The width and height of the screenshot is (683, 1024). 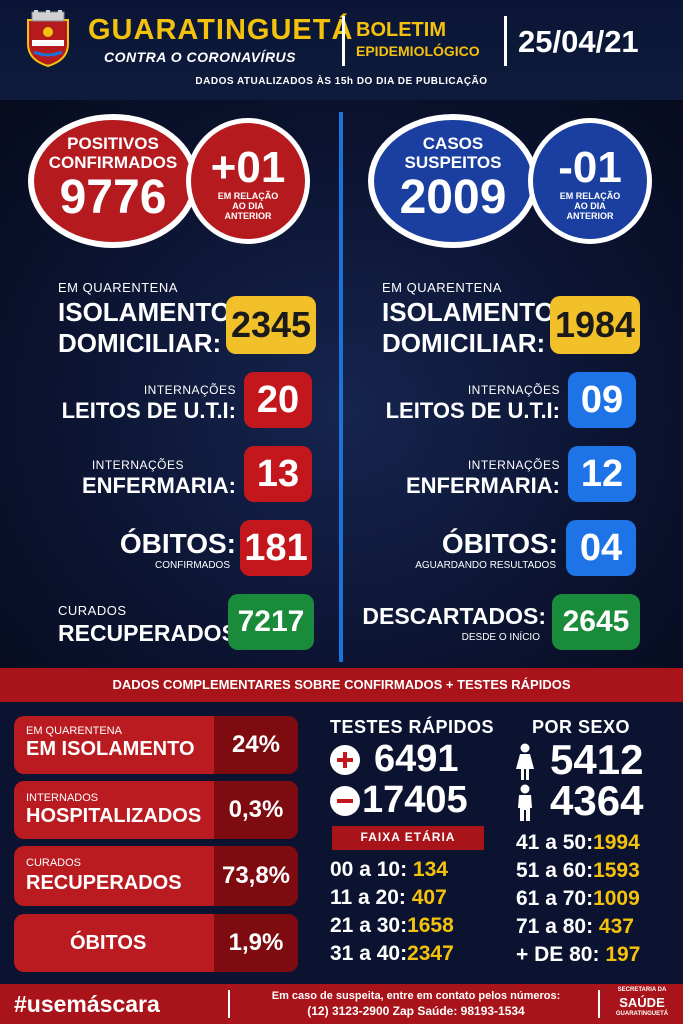 I want to click on confirmed-deaths-small: CONFIRMADOS, so click(x=192, y=565).